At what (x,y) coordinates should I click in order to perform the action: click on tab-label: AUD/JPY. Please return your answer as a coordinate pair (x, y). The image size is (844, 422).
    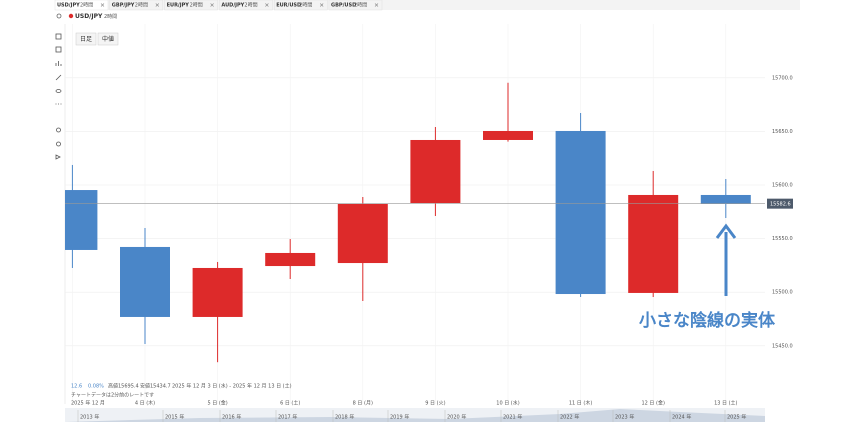
    Looking at the image, I should click on (232, 6).